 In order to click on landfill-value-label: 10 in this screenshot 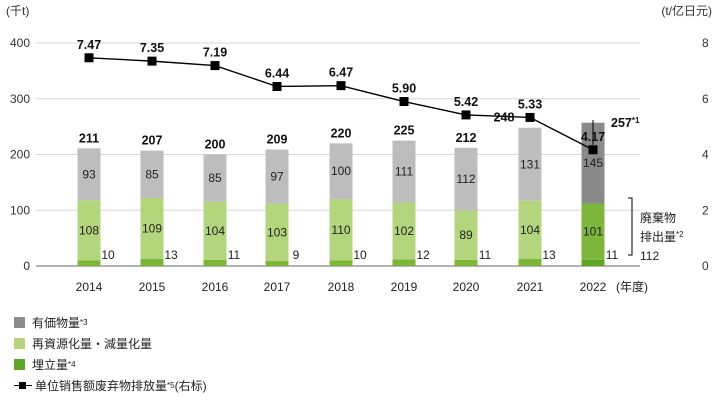, I will do `click(108, 255)`.